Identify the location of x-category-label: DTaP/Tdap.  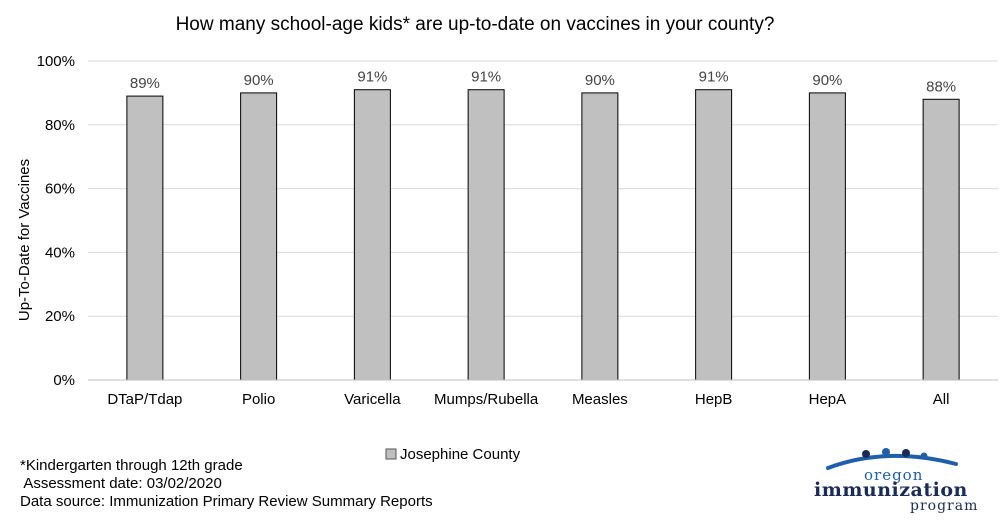
(144, 399).